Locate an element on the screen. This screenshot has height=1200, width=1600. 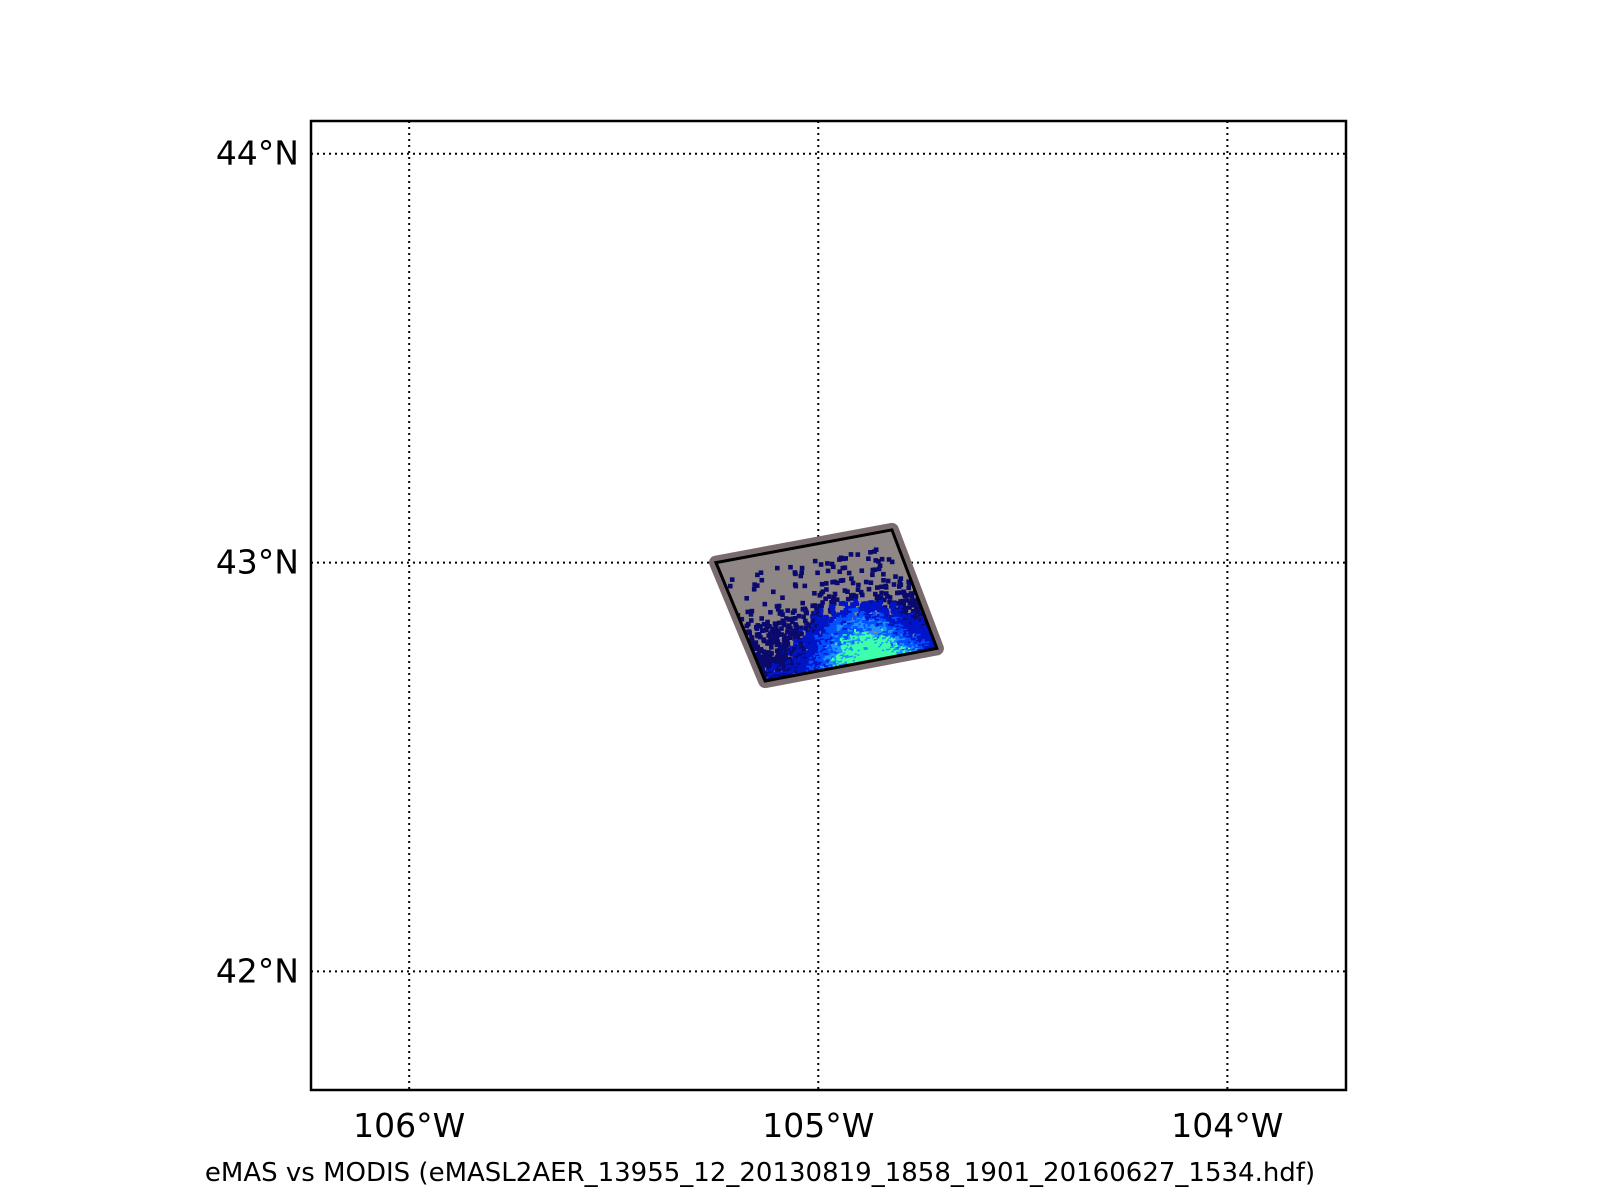
latitude-label: 42°N is located at coordinates (257, 970).